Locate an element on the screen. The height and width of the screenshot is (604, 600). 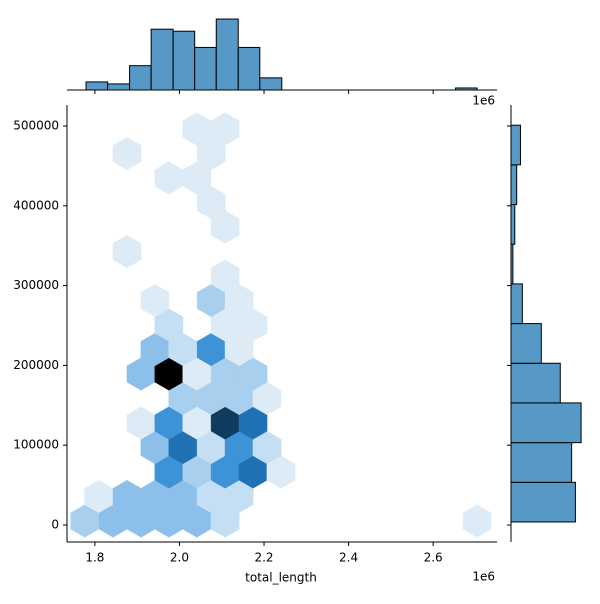
y-tick-label: 200000 is located at coordinates (36, 365).